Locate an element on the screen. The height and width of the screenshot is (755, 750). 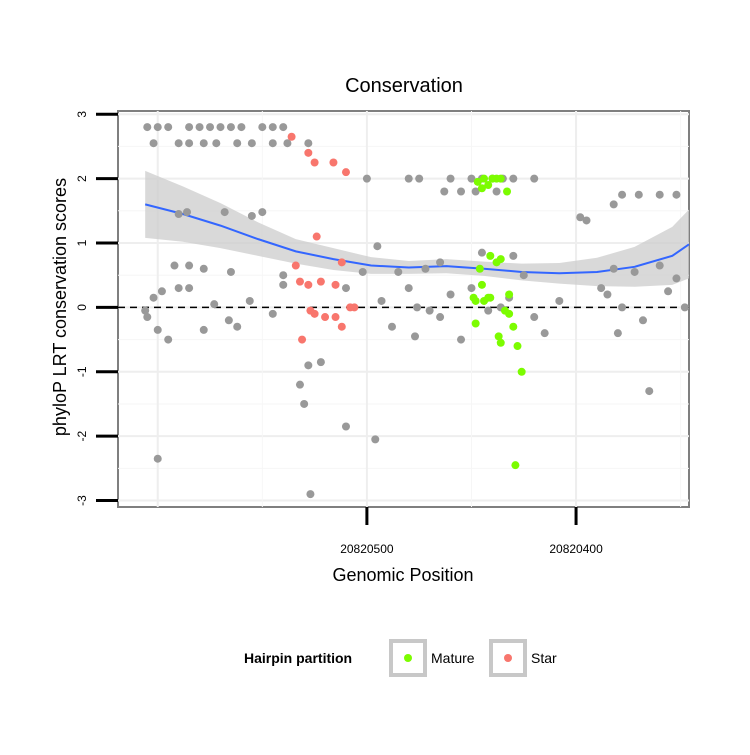
y-tick-label: 3 is located at coordinates (82, 114).